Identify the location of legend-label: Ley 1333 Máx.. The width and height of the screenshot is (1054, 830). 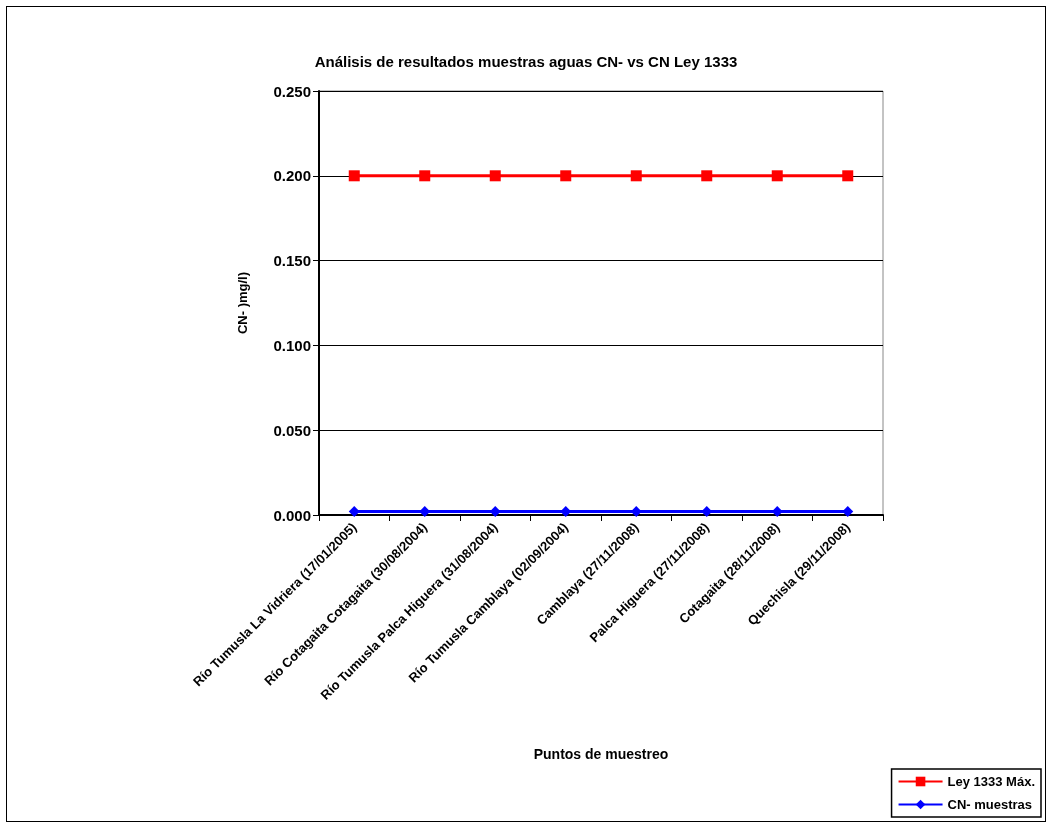
(991, 781).